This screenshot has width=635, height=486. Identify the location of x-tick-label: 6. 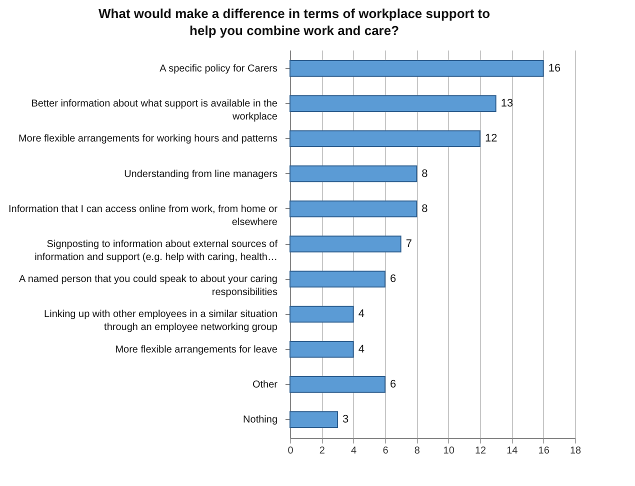
(385, 451).